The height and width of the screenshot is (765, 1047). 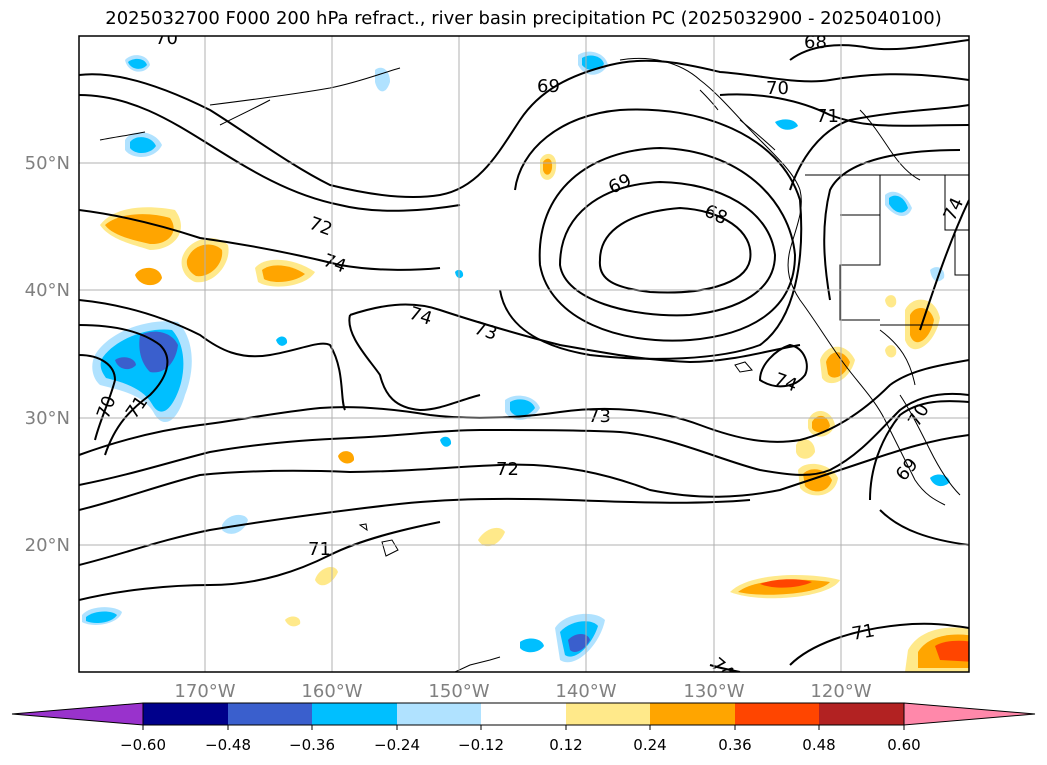 What do you see at coordinates (585, 691) in the screenshot?
I see `lon-label: 140°W` at bounding box center [585, 691].